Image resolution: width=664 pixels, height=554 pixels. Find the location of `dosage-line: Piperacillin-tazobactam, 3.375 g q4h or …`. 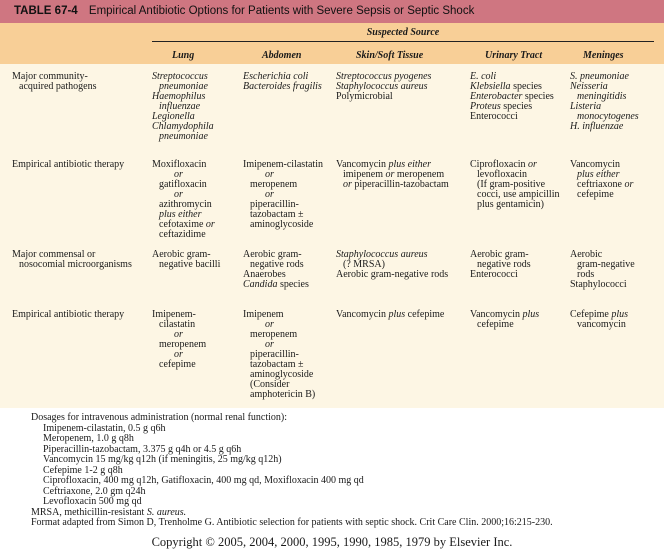

dosage-line: Piperacillin-tazobactam, 3.375 g q4h or … is located at coordinates (142, 449).